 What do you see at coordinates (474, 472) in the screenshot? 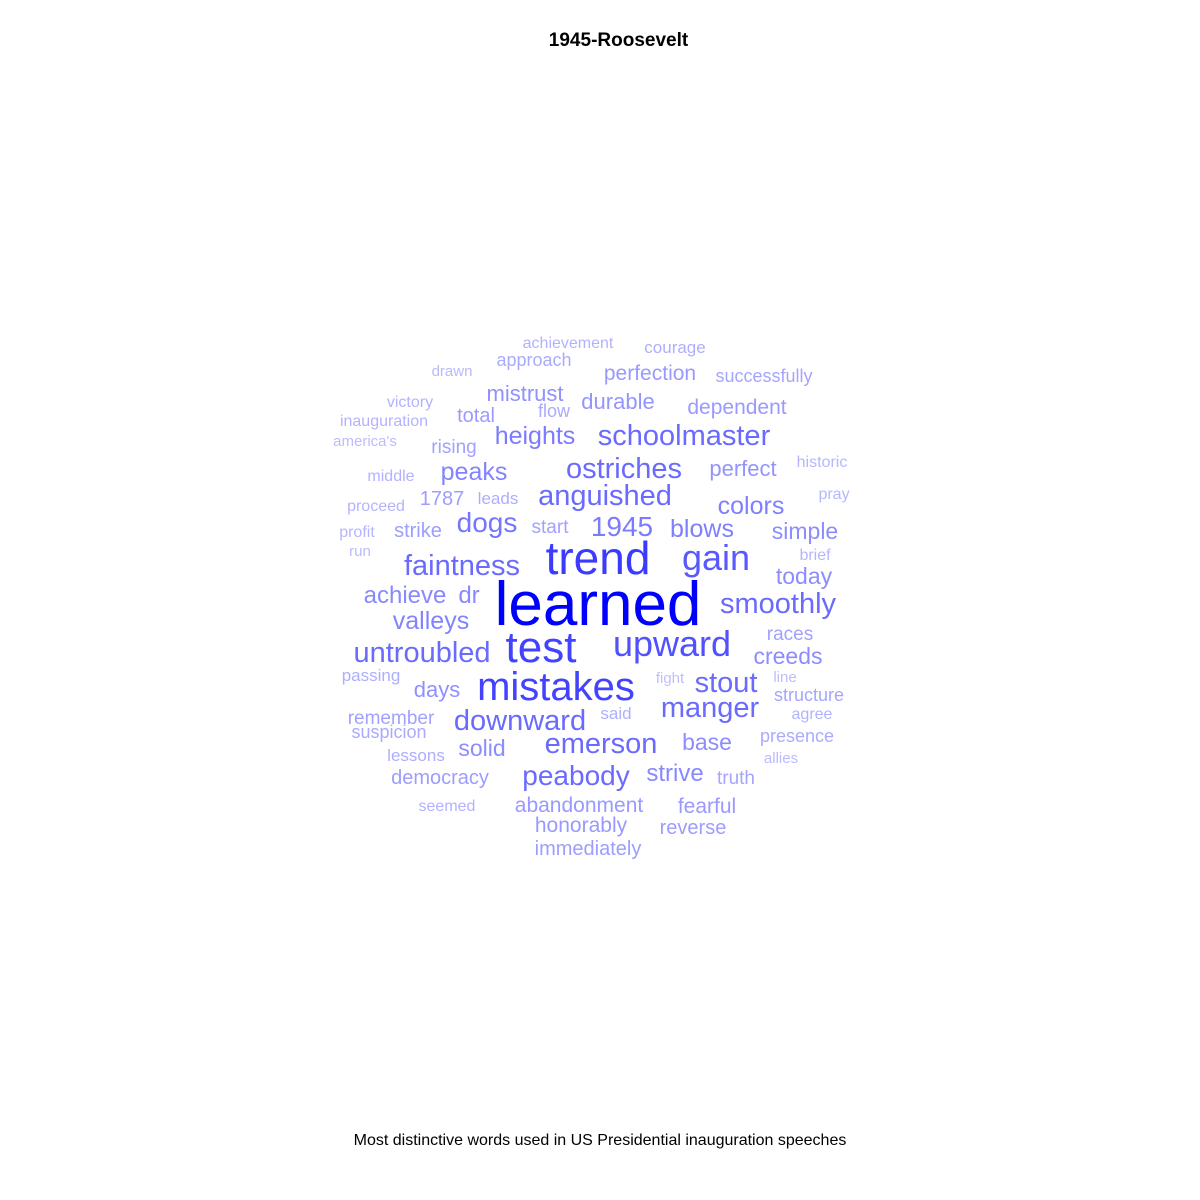
I see `word-peaks: peaks` at bounding box center [474, 472].